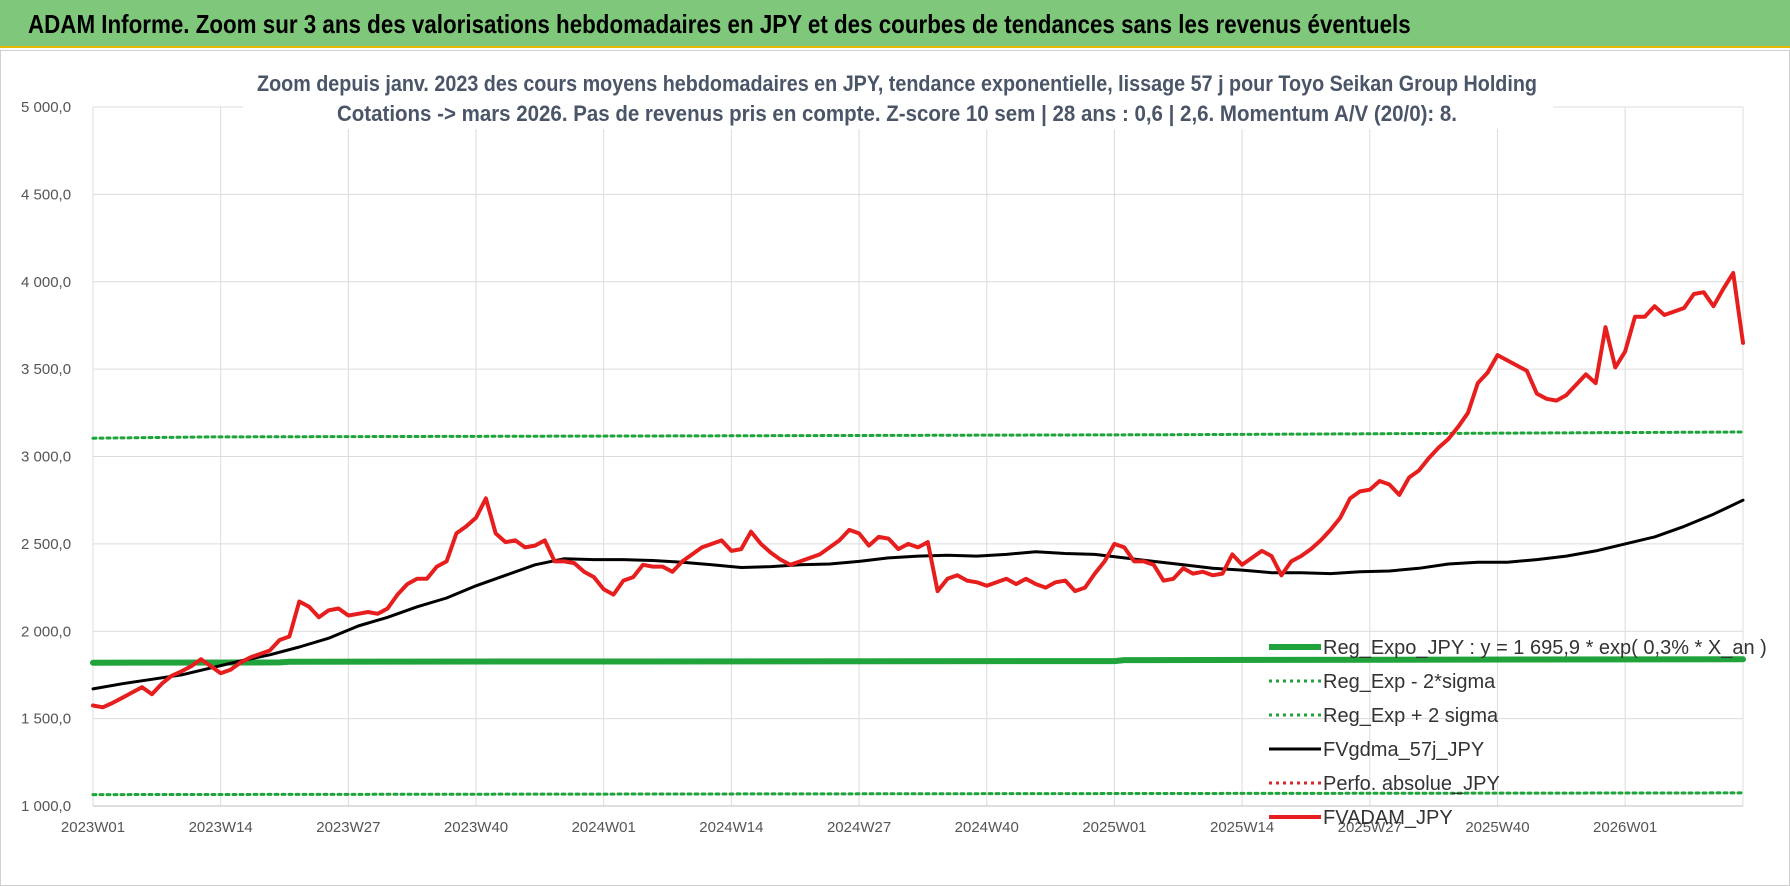  What do you see at coordinates (46, 107) in the screenshot?
I see `y-tick-label: 5 000,0` at bounding box center [46, 107].